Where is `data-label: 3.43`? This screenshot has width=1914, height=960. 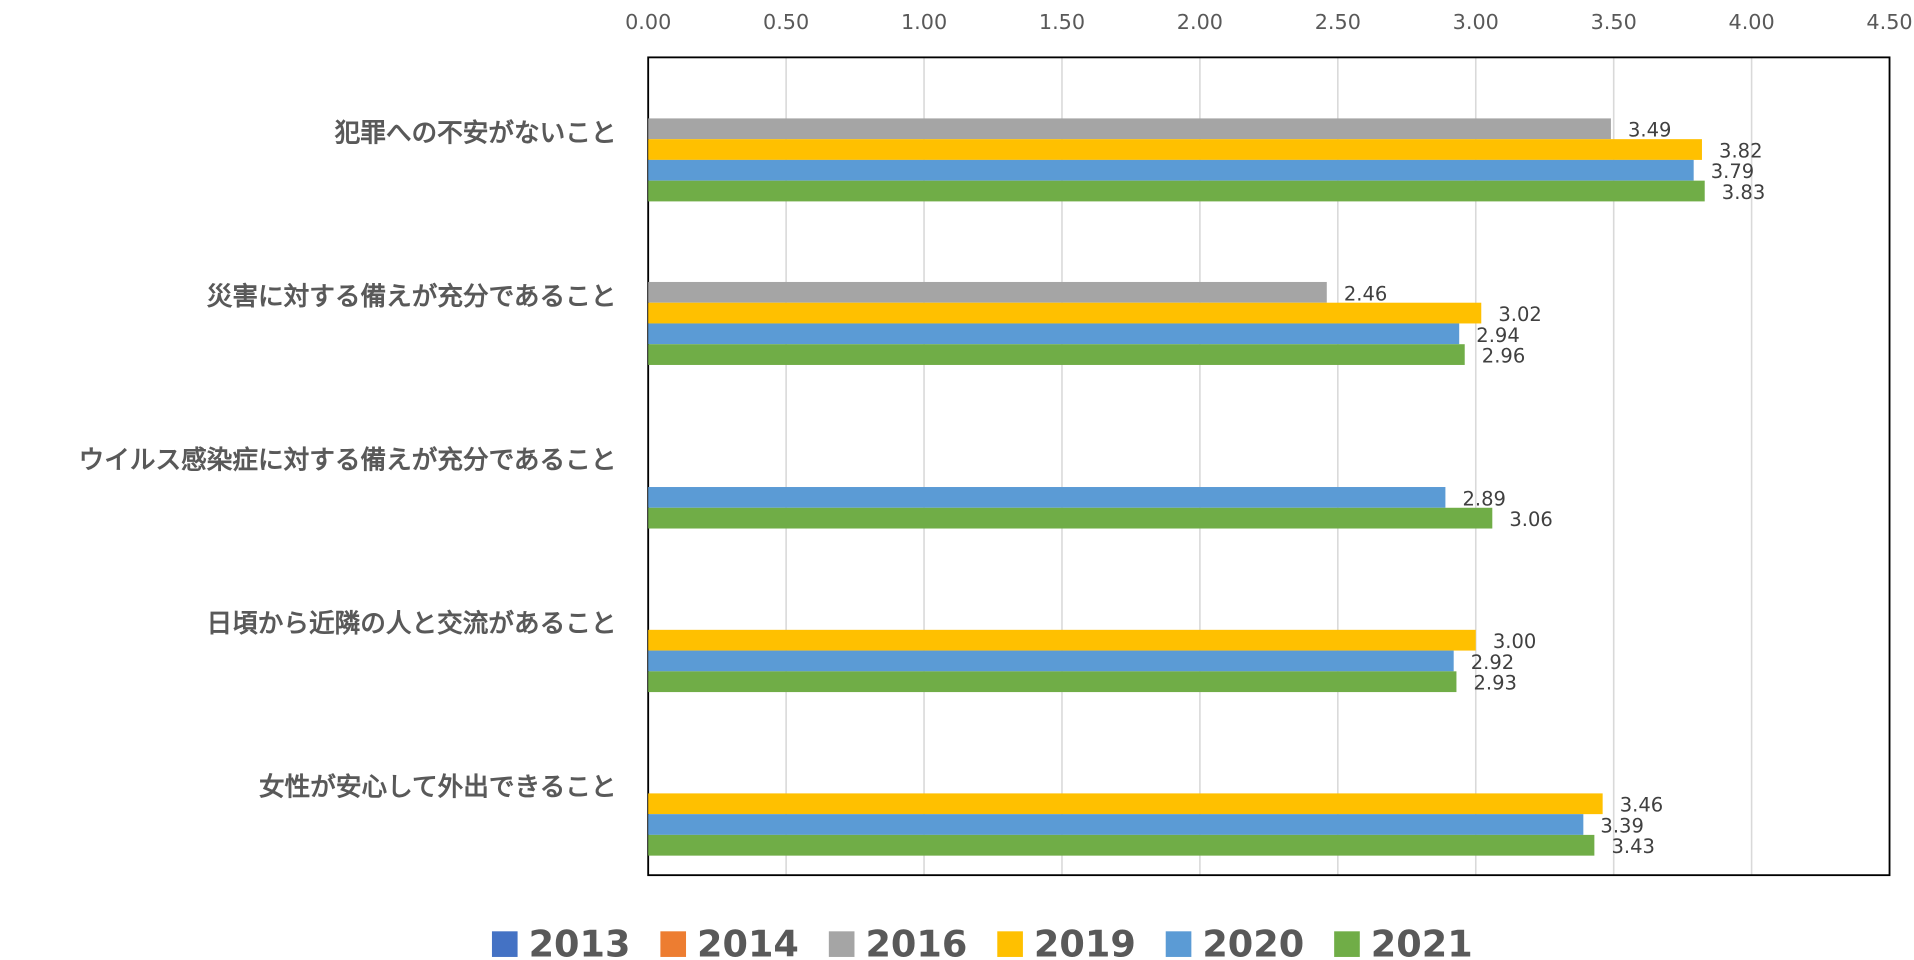
data-label: 3.43 is located at coordinates (1632, 846).